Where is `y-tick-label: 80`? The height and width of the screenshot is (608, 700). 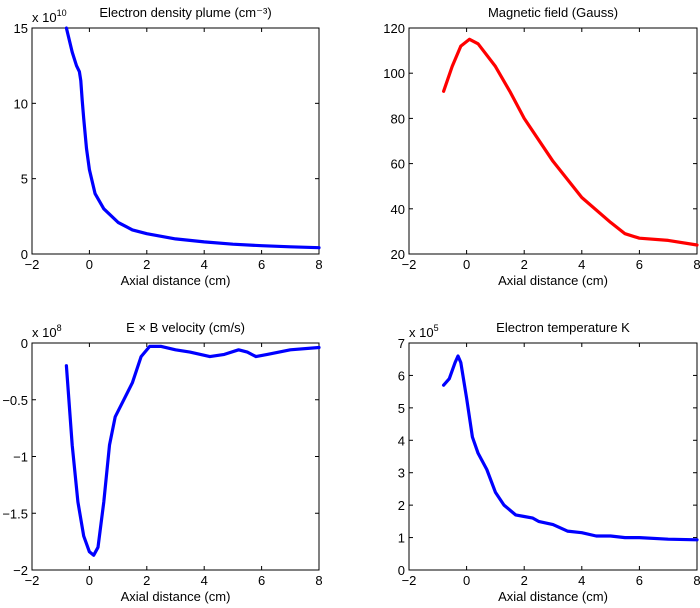 y-tick-label: 80 is located at coordinates (398, 118).